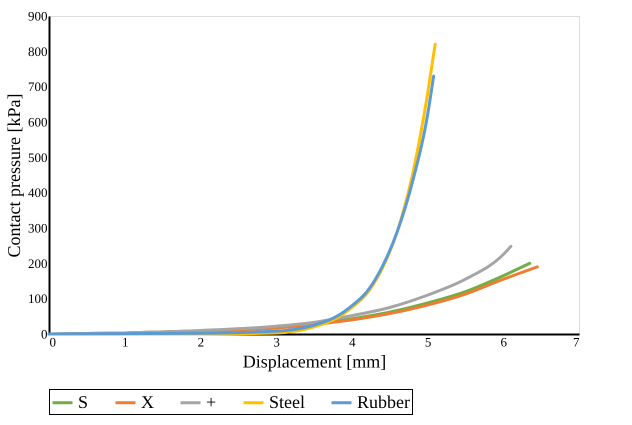 The width and height of the screenshot is (632, 425). Describe the element at coordinates (211, 402) in the screenshot. I see `legend-label: +` at that location.